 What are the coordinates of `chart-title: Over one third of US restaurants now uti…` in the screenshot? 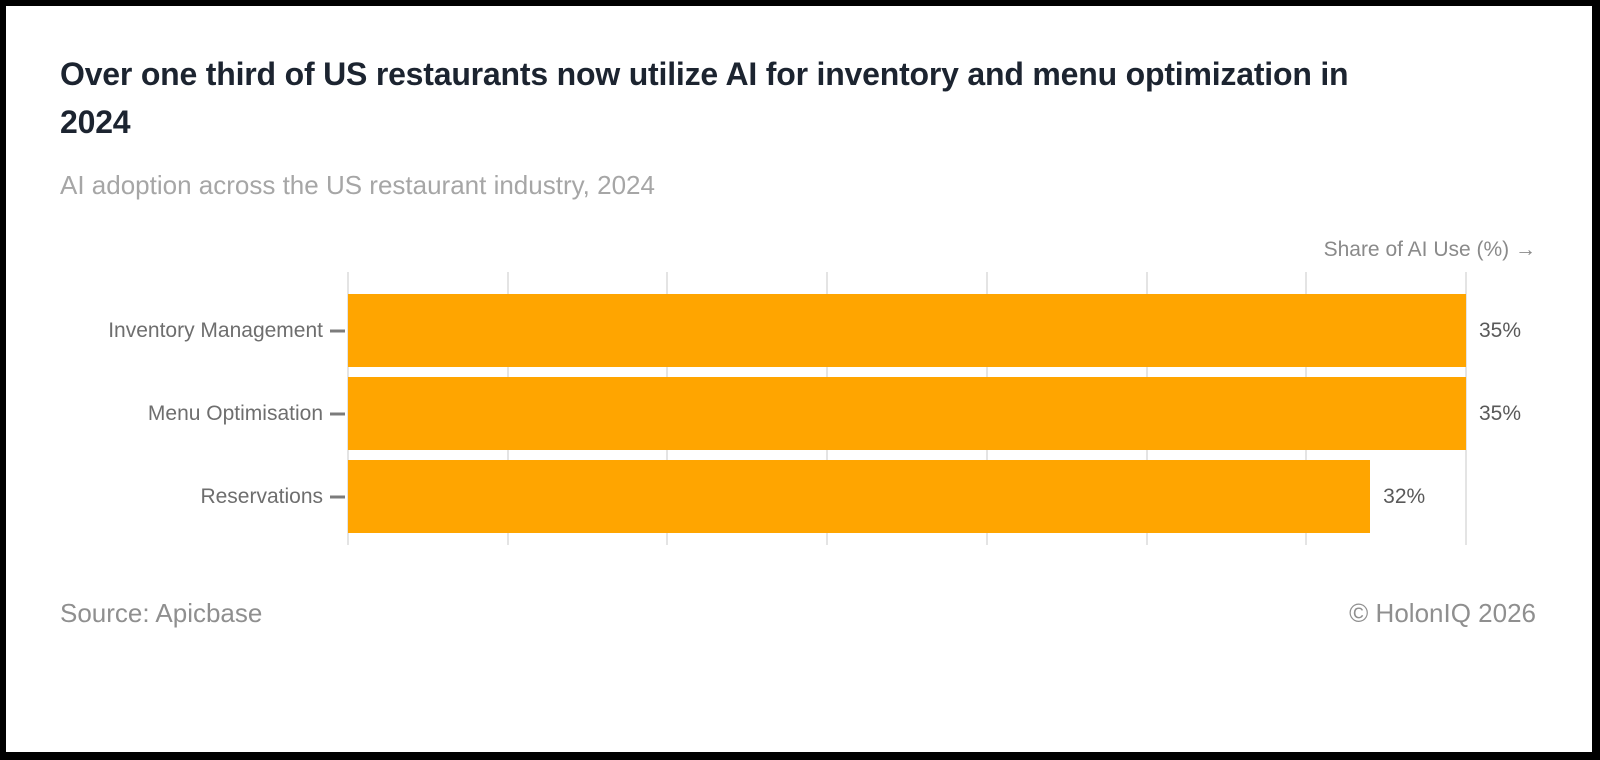 It's located at (704, 98).